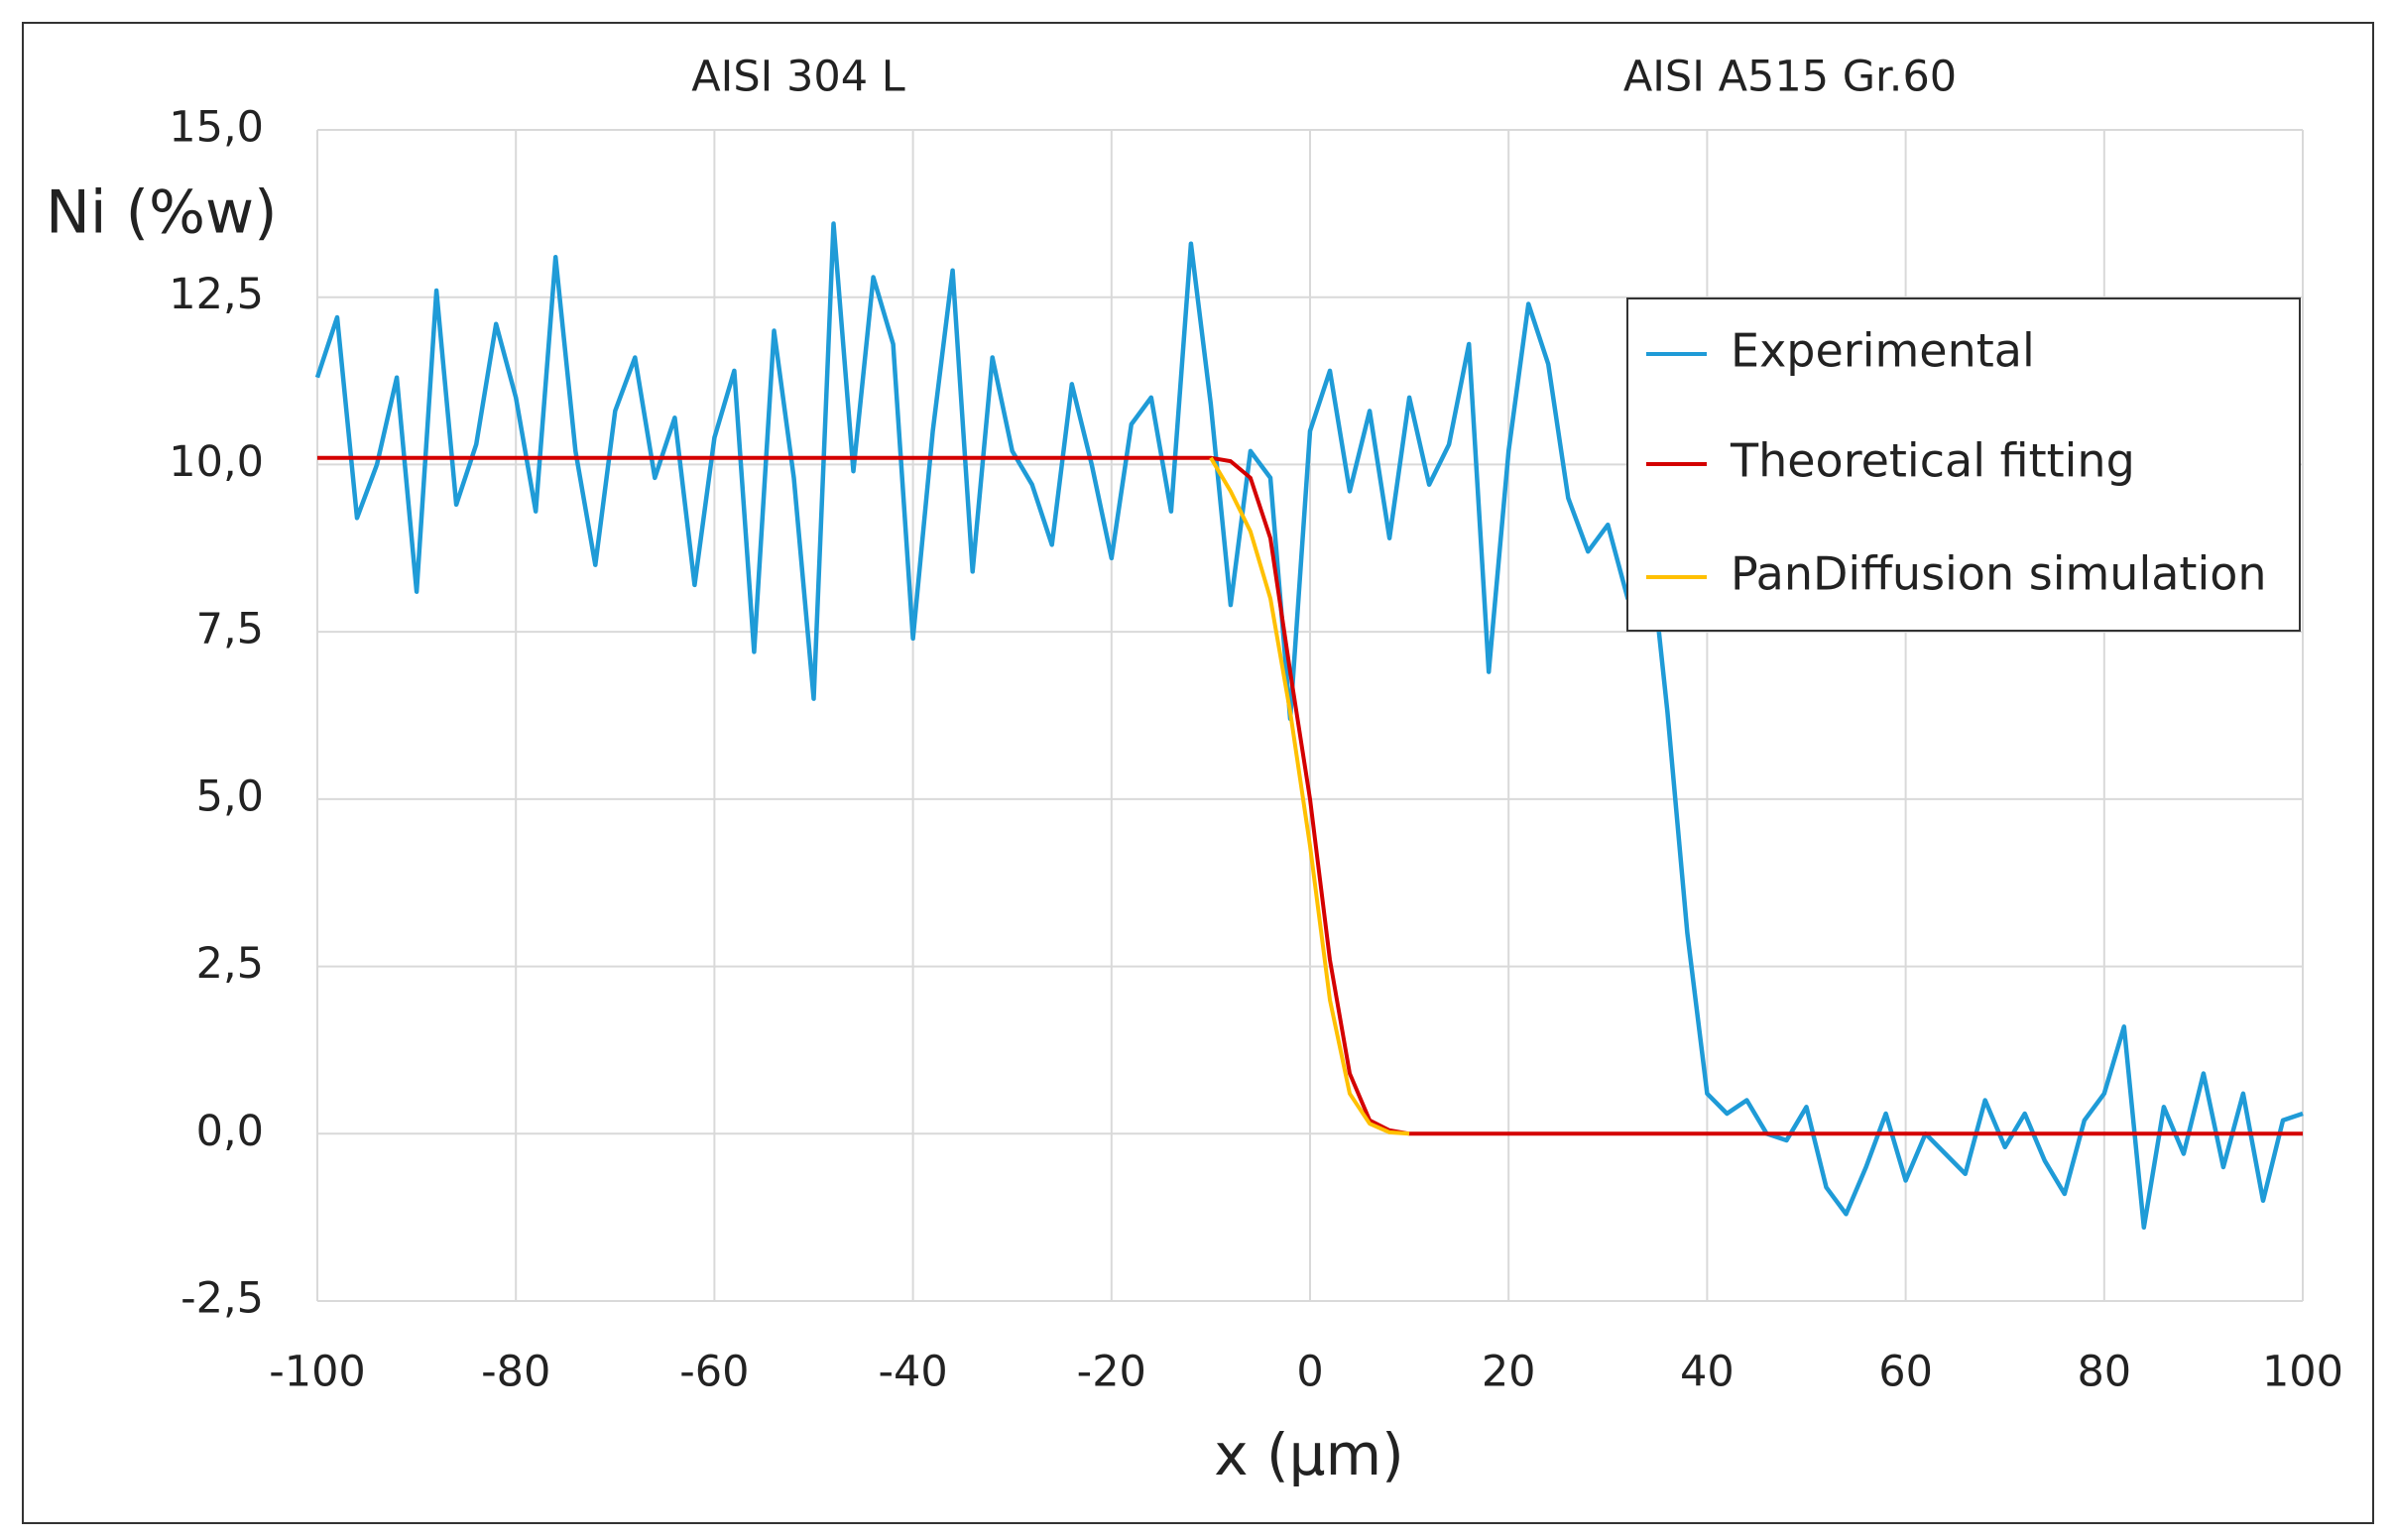  What do you see at coordinates (1509, 1372) in the screenshot?
I see `x-tick-label: 20` at bounding box center [1509, 1372].